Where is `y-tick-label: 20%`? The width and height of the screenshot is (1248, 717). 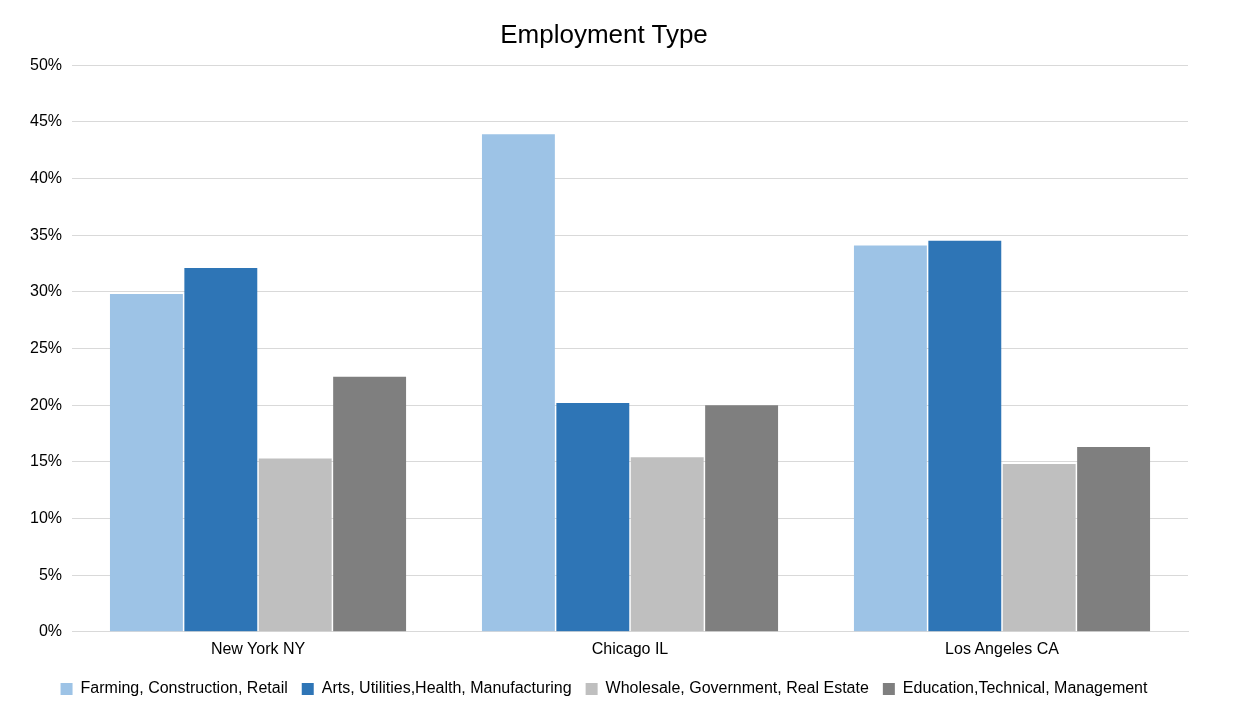 y-tick-label: 20% is located at coordinates (46, 404).